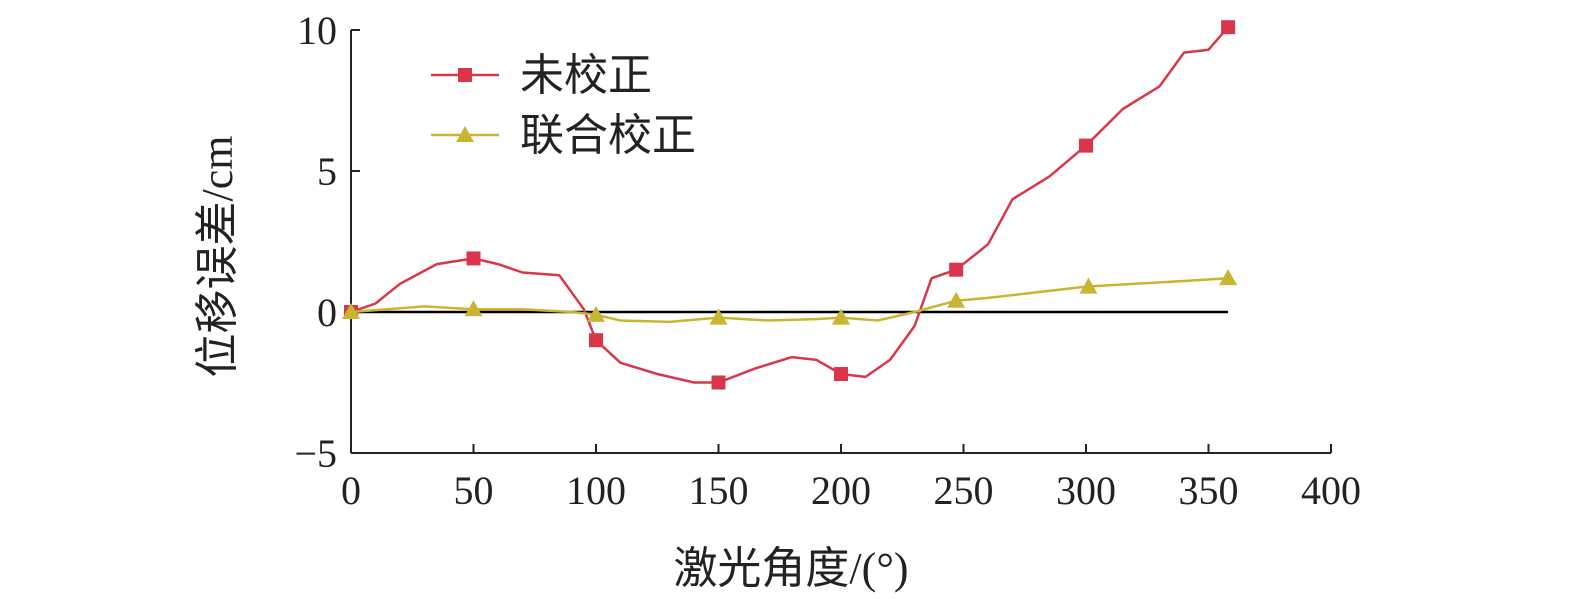  Describe the element at coordinates (327, 312) in the screenshot. I see `y-tick-label: 0` at that location.